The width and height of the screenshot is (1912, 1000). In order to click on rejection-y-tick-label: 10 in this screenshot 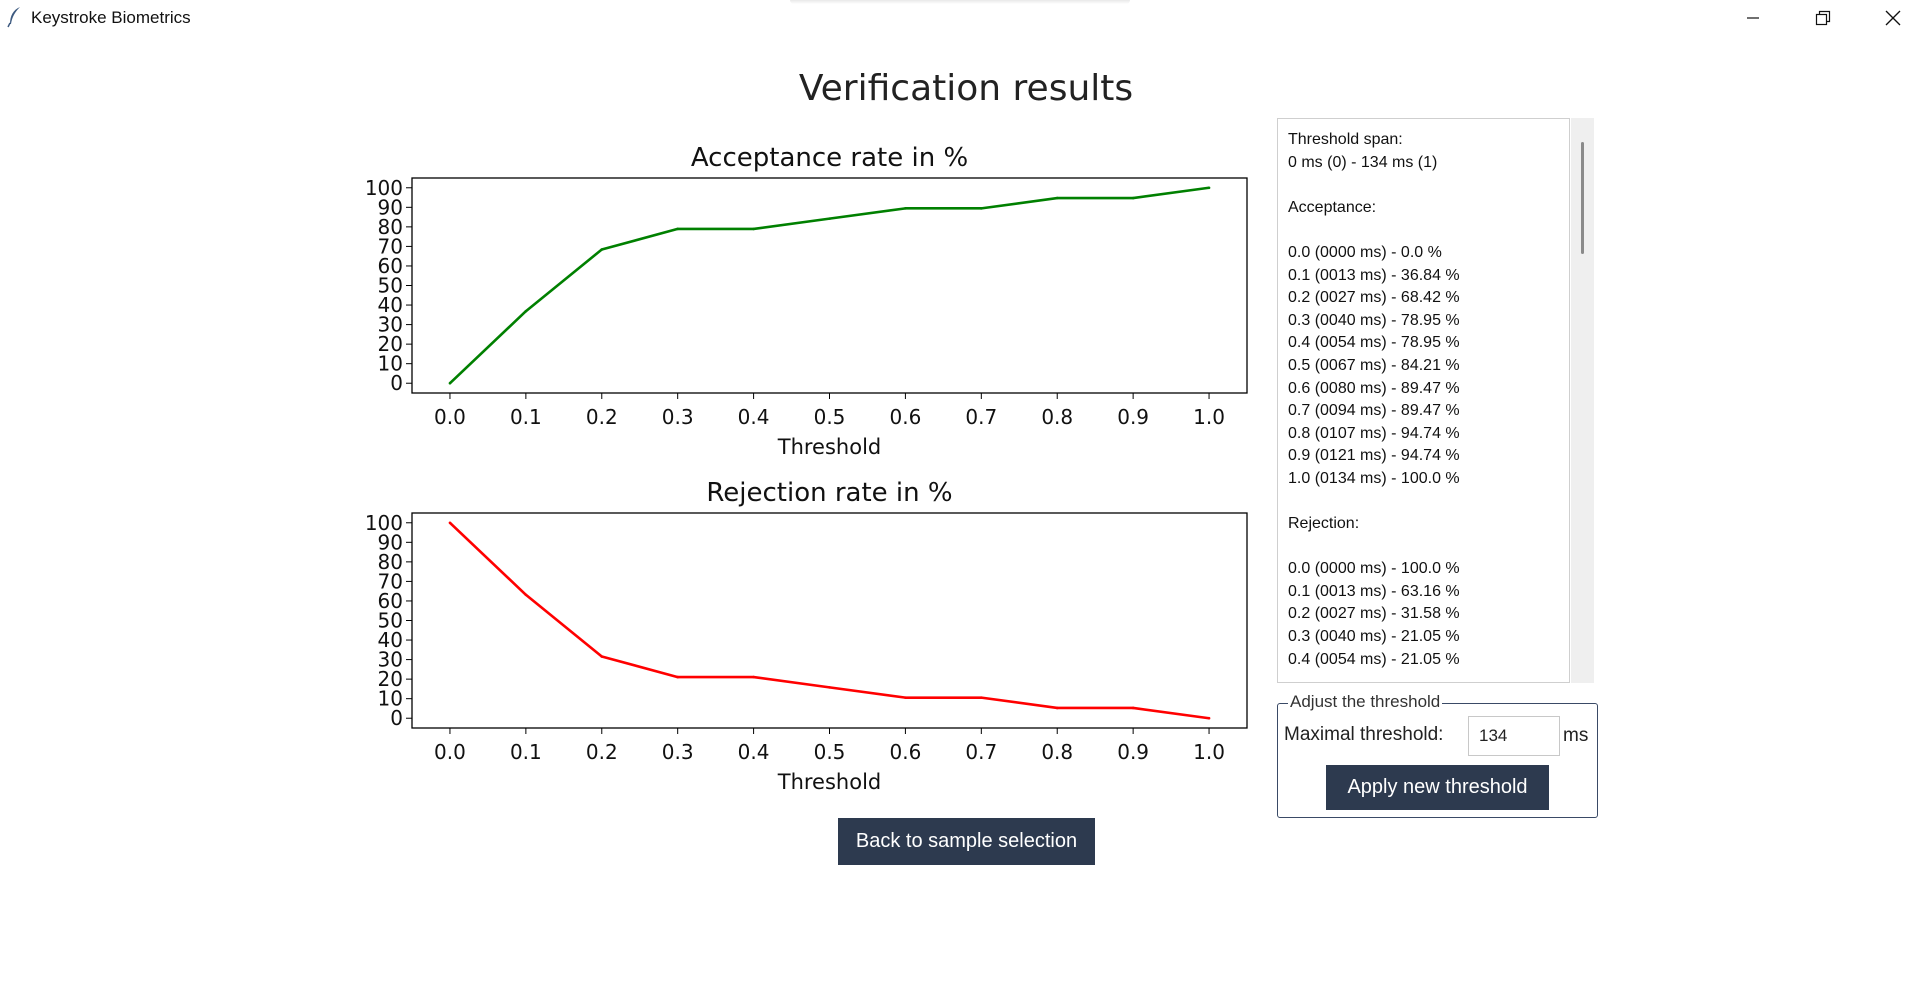, I will do `click(390, 699)`.